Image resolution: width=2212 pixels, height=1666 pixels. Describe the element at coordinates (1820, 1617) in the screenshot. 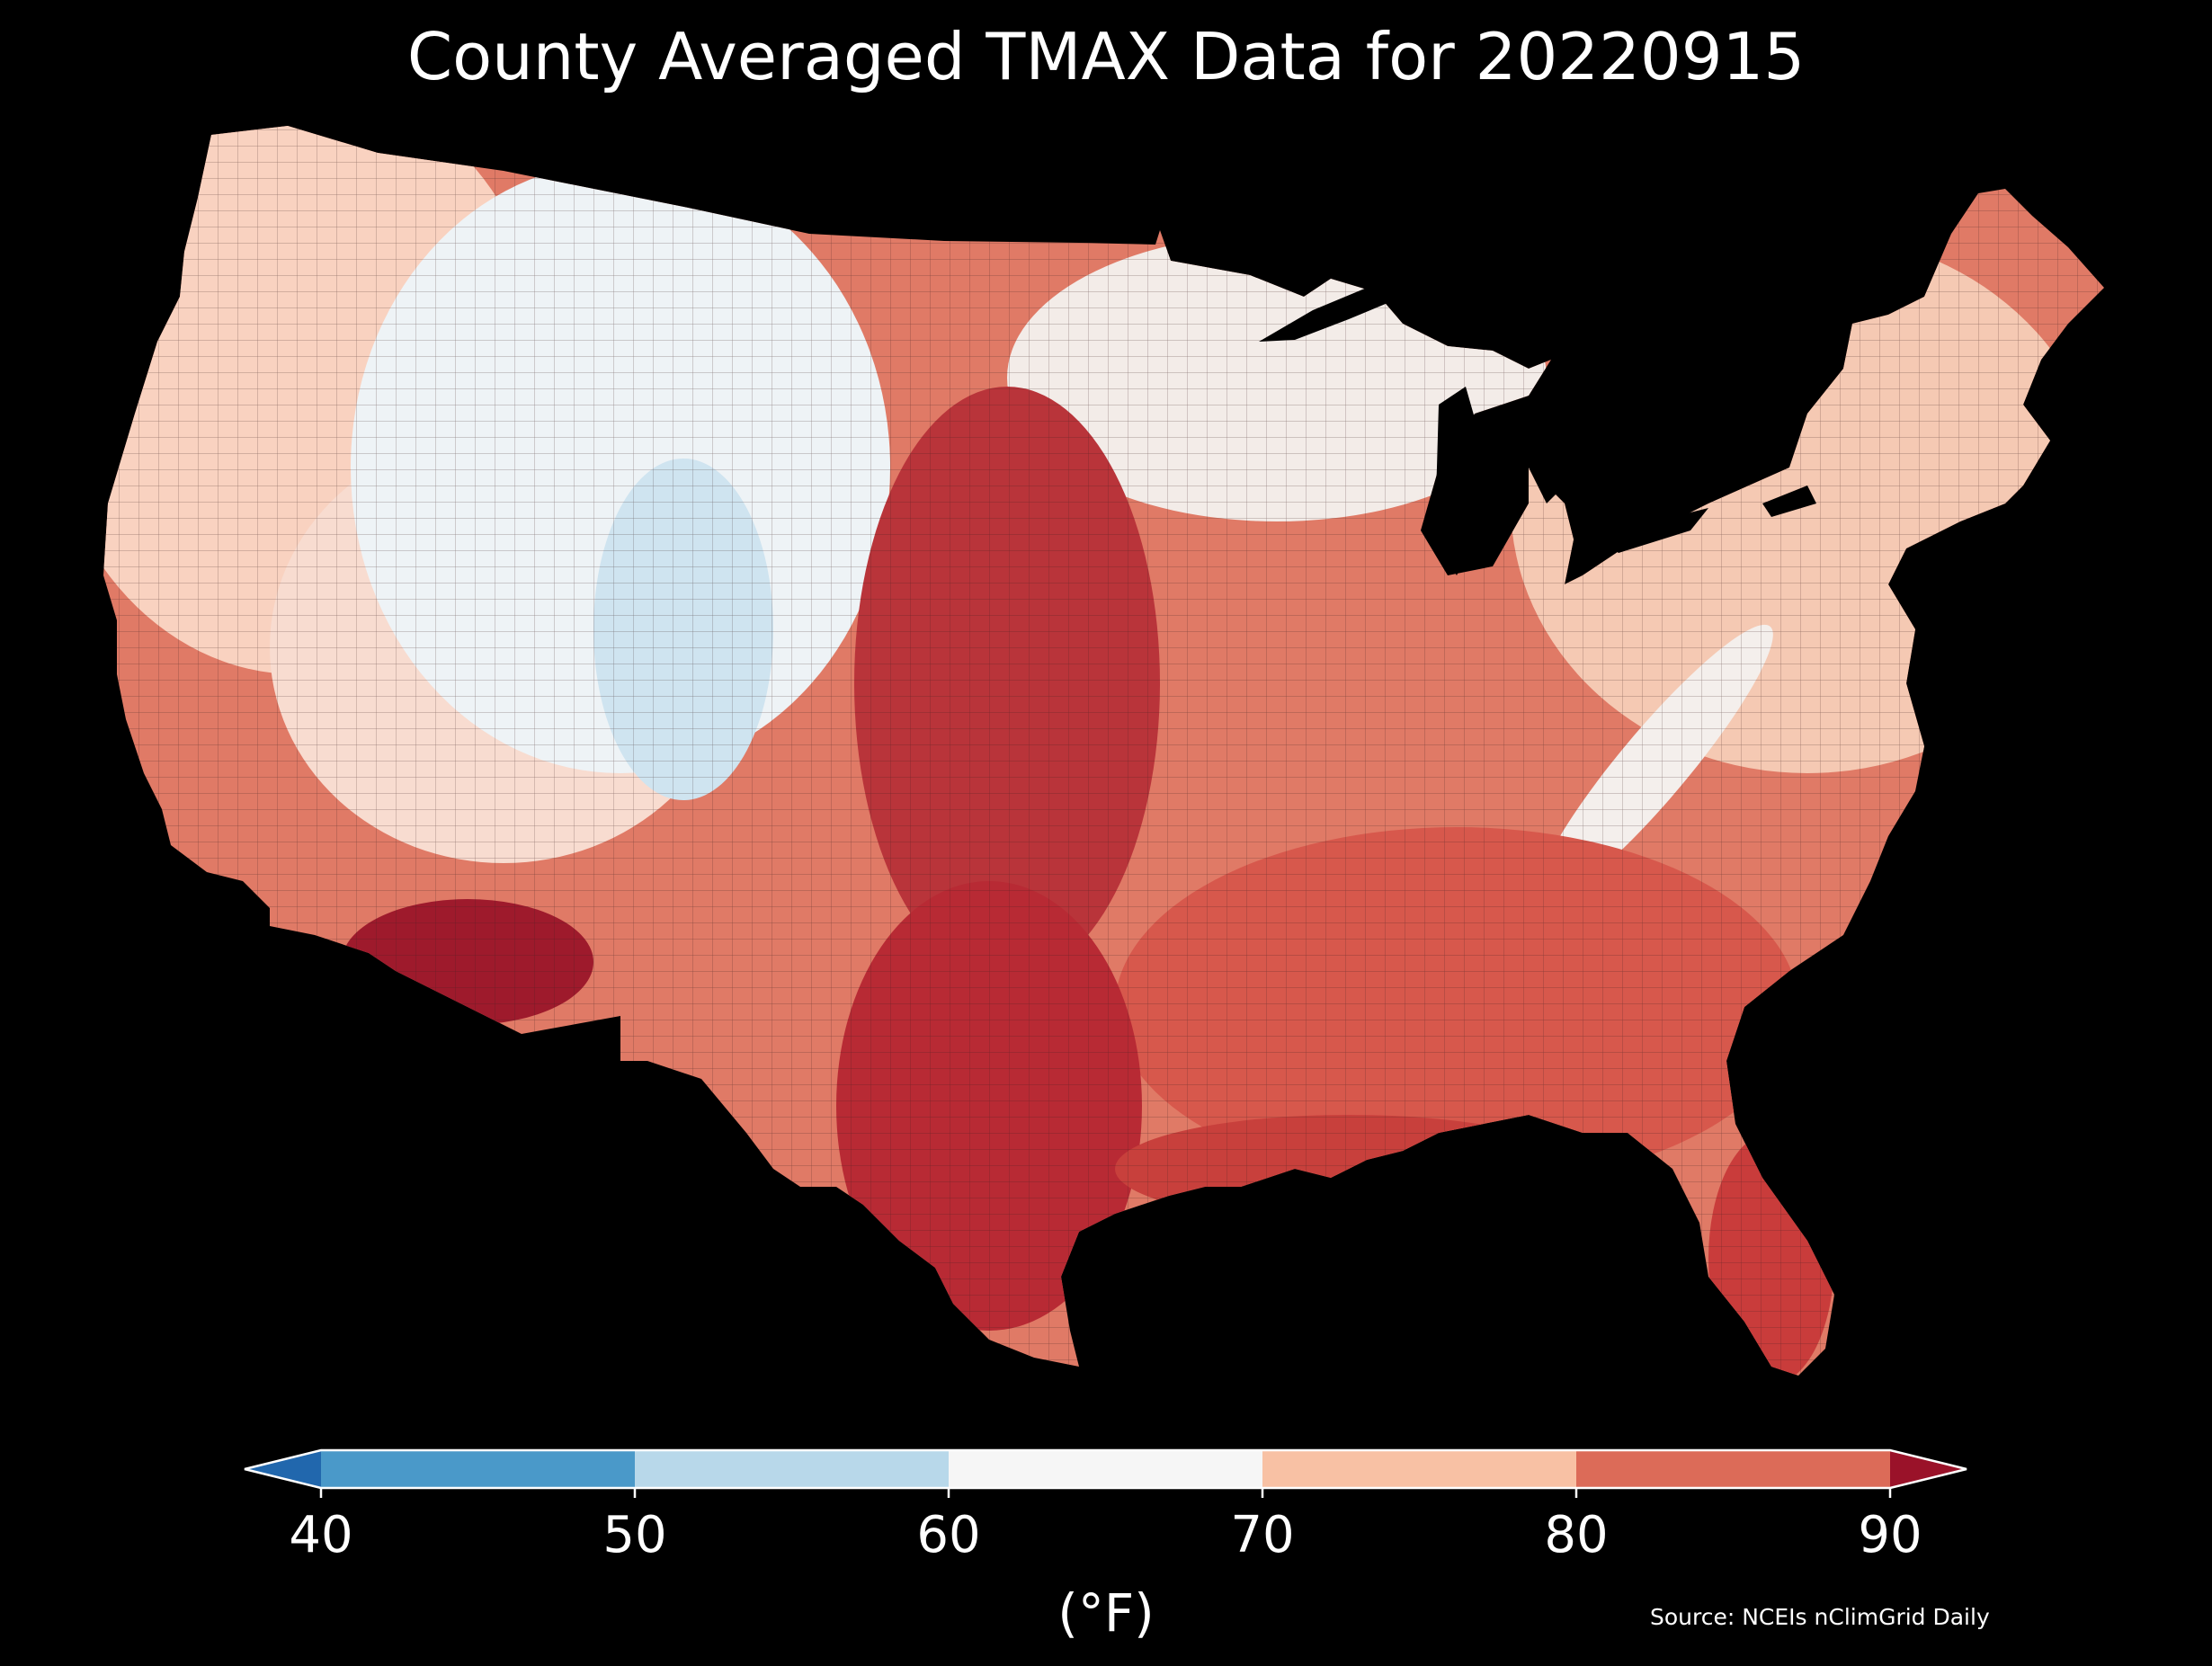

I see `source-credit: Source: NCEIs nClimGrid Daily` at that location.